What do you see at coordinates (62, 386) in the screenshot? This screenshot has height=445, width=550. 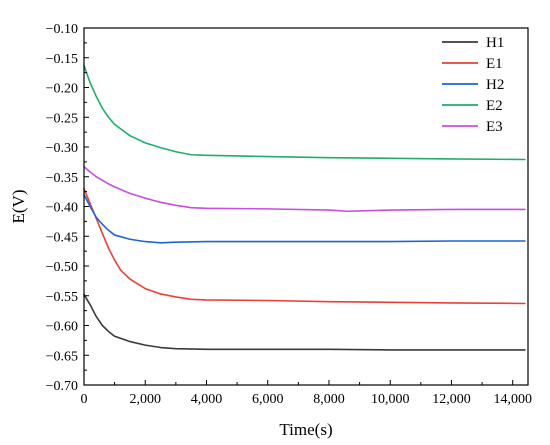 I see `y-tick-label: −0.70` at bounding box center [62, 386].